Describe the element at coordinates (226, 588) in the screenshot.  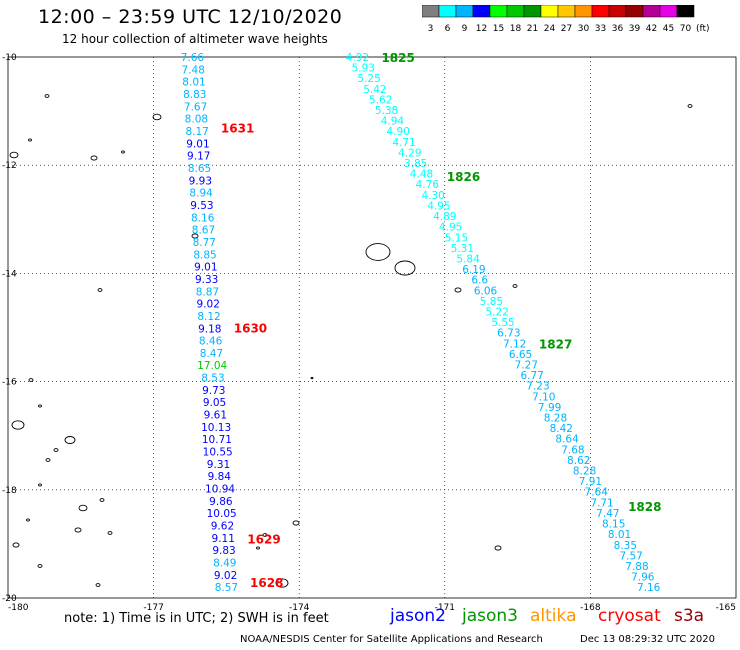
I see `wave-height-value: 8.57` at that location.